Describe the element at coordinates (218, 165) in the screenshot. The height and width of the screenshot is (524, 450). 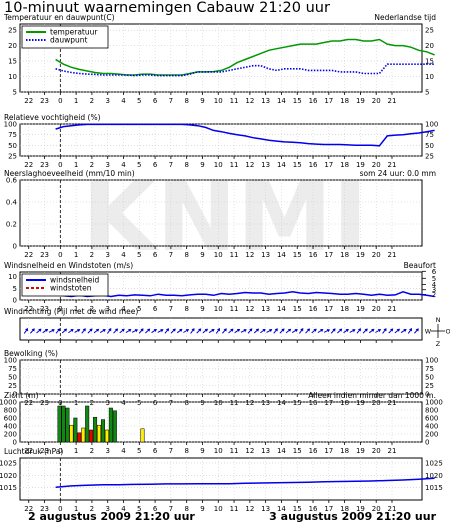
I see `panel-2-xtick-label: 10` at that location.